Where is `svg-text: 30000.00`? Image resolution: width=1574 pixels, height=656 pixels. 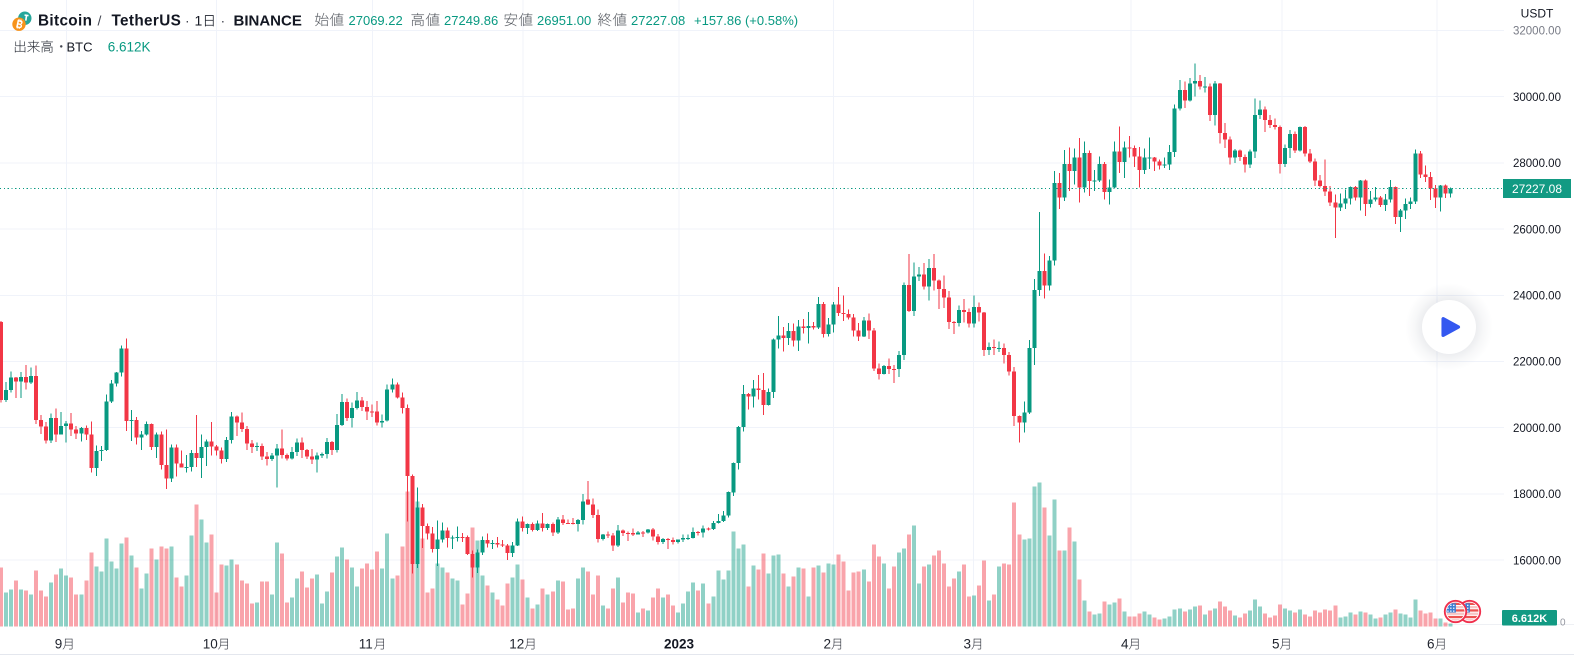 svg-text: 30000.00 is located at coordinates (1537, 98).